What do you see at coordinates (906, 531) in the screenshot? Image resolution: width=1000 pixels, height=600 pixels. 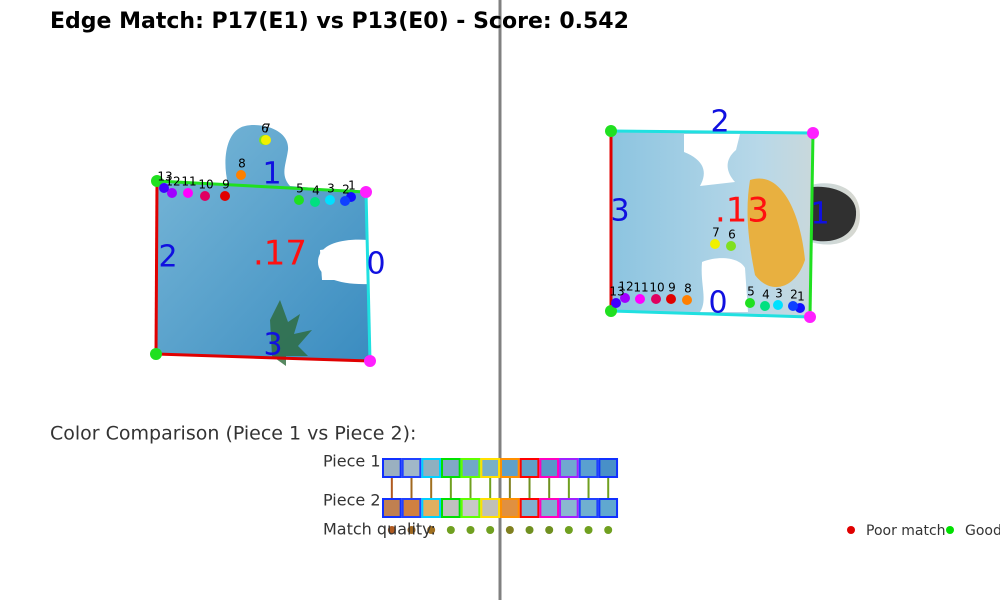 I see `legend-label: Poor match` at bounding box center [906, 531].